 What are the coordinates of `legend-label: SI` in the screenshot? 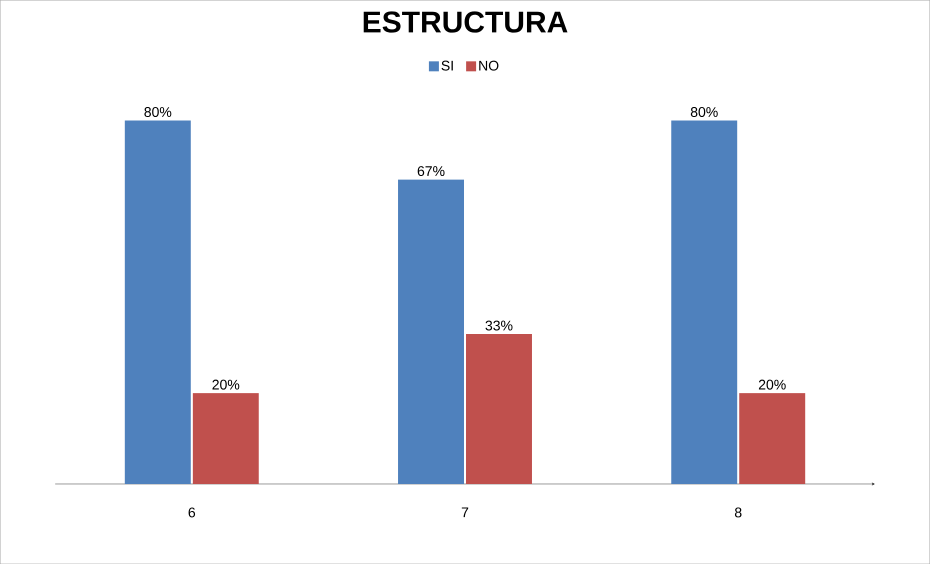 It's located at (447, 65).